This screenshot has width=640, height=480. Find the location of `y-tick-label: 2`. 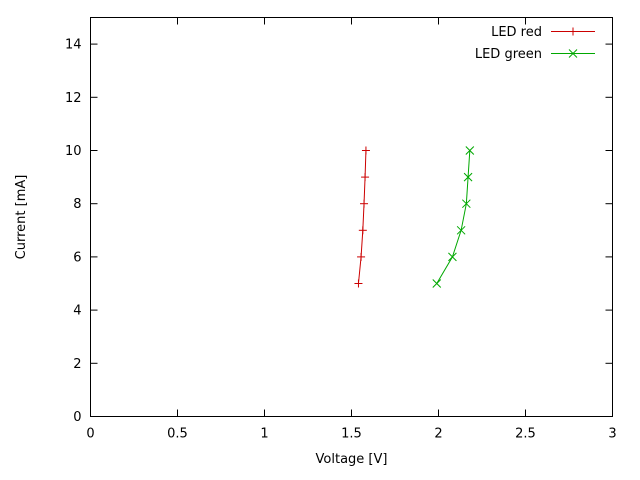

y-tick-label: 2 is located at coordinates (77, 364).